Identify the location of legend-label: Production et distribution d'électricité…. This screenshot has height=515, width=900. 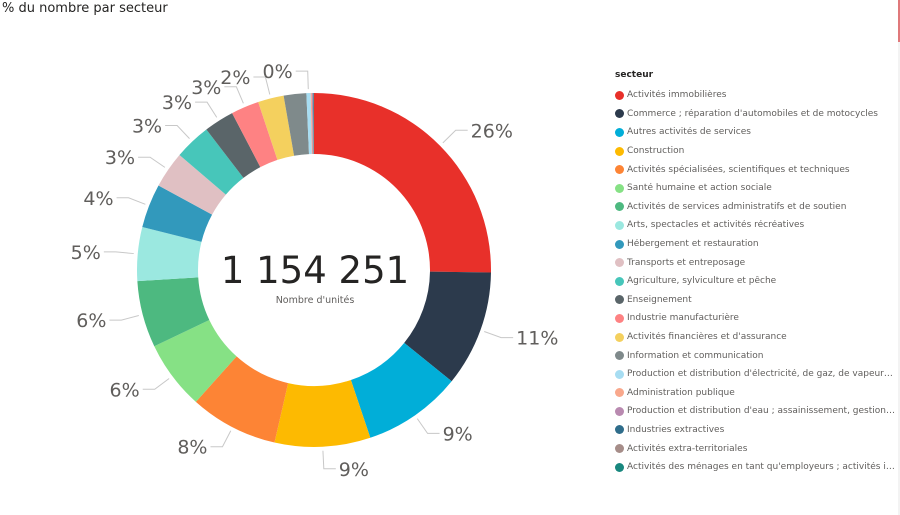
(761, 374).